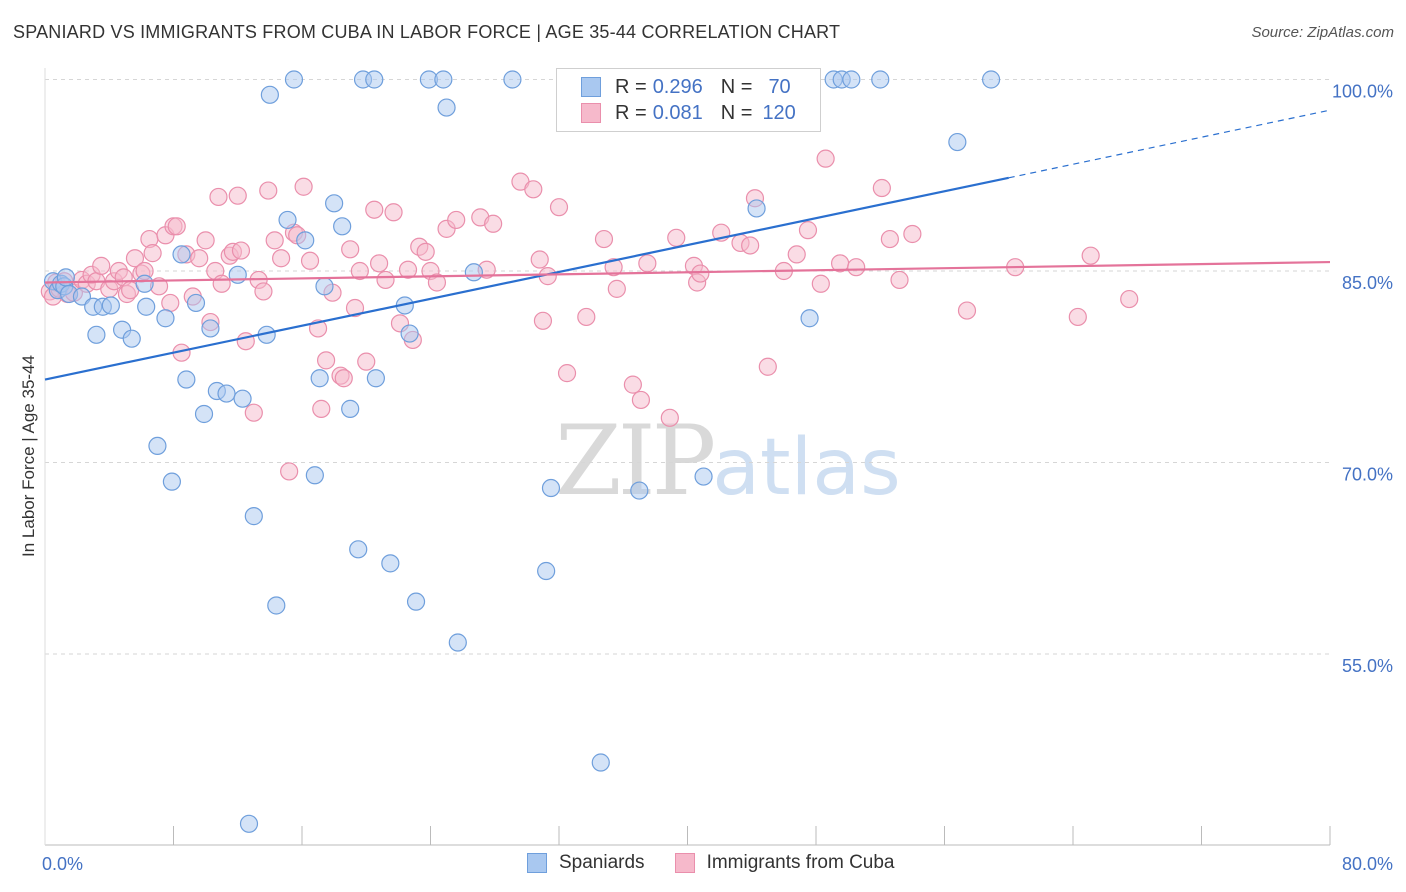  I want to click on legend-item-cuba: Immigrants from Cuba, so click(784, 863).